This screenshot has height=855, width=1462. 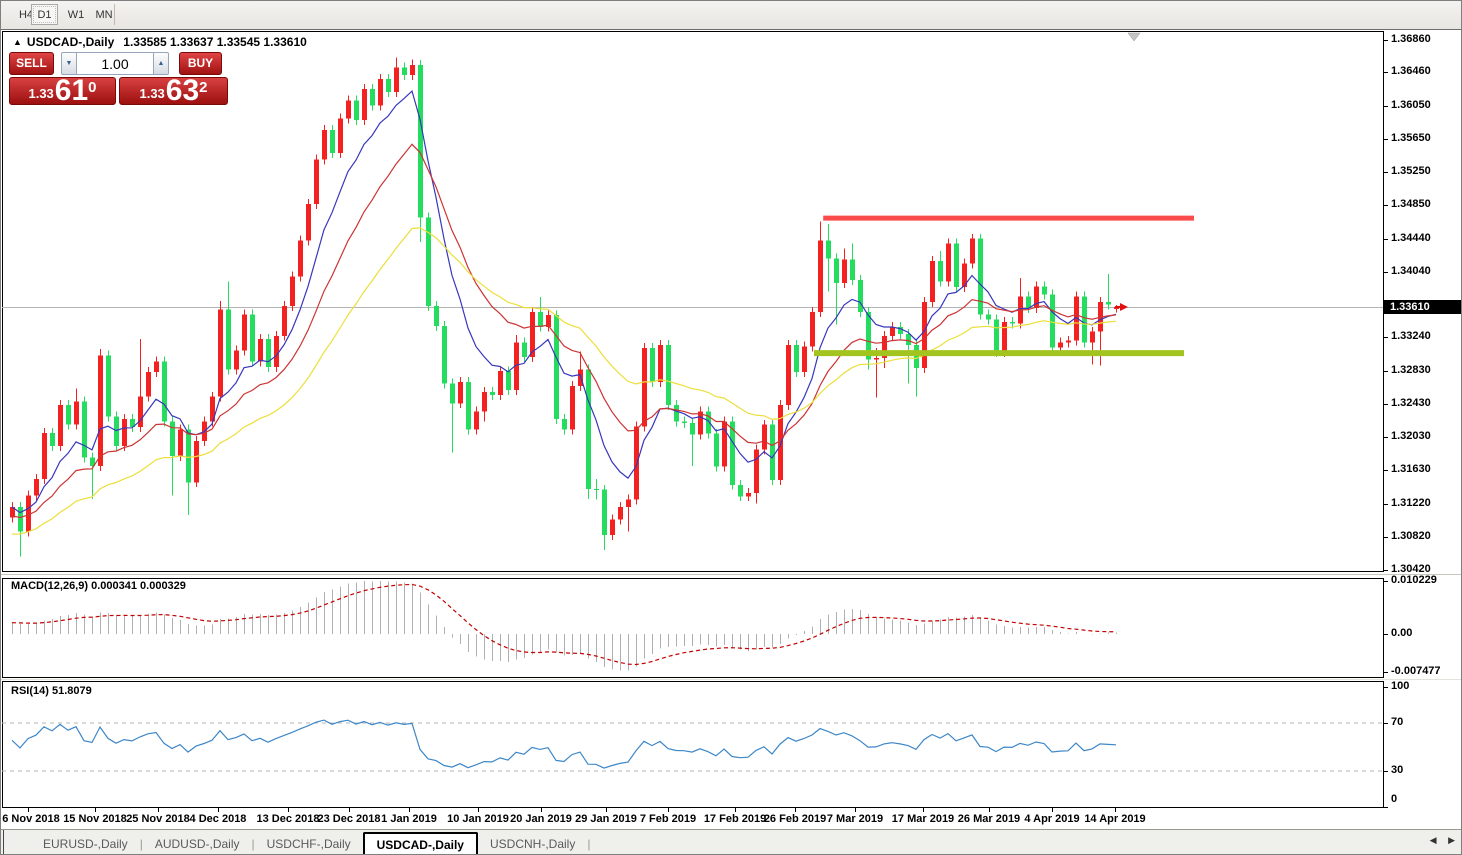 What do you see at coordinates (70, 42) in the screenshot?
I see `chart-symbol: USDCAD-,Daily` at bounding box center [70, 42].